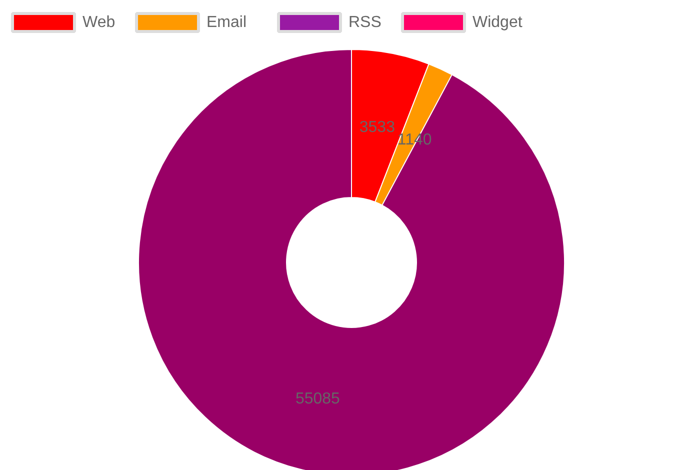 The height and width of the screenshot is (470, 695). What do you see at coordinates (414, 140) in the screenshot?
I see `data-label: 1140` at bounding box center [414, 140].